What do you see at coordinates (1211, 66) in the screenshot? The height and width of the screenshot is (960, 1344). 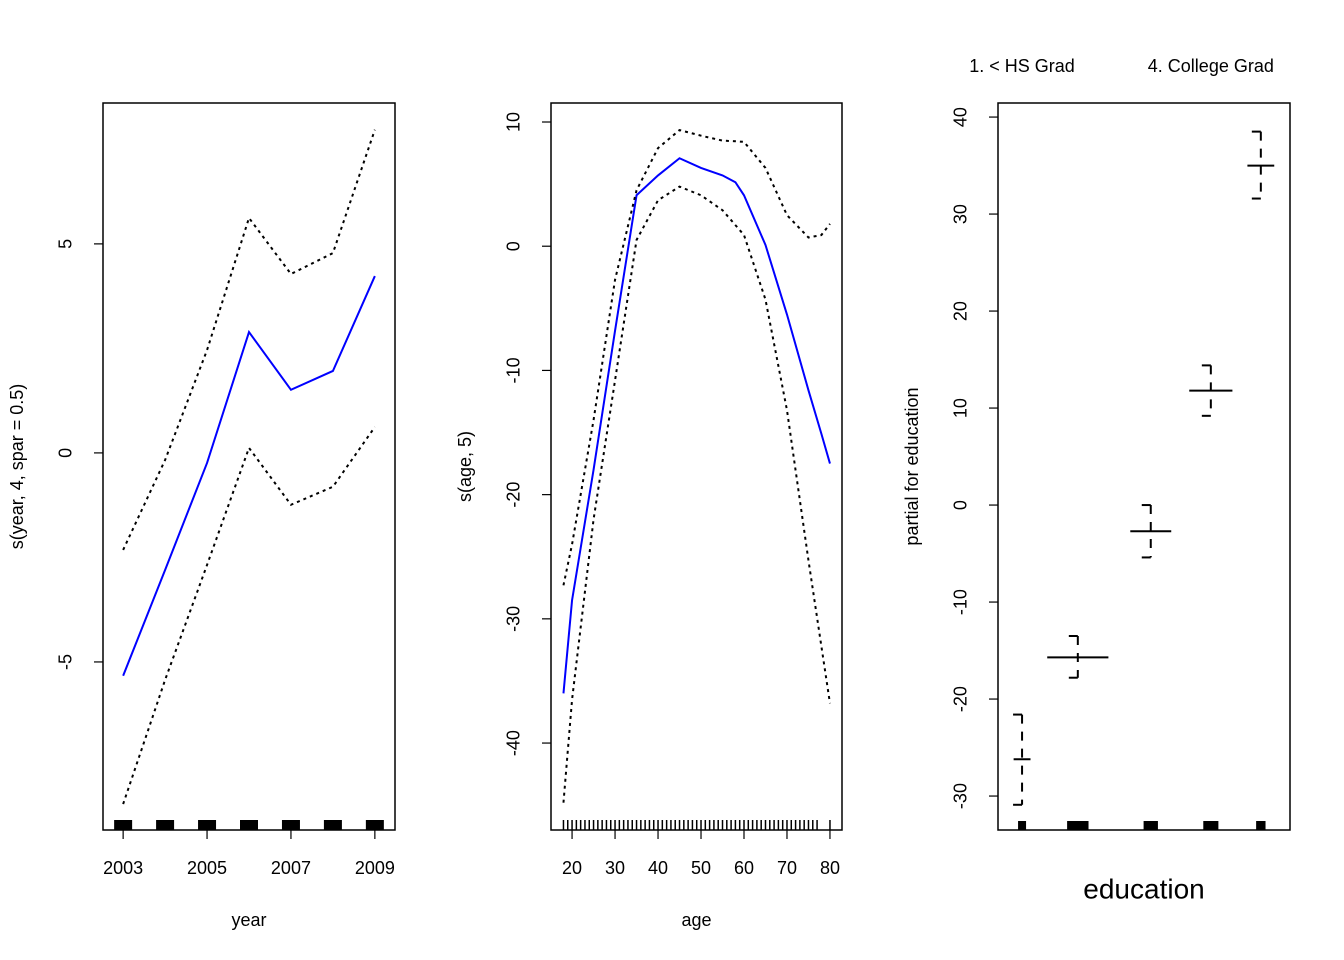 I see `level-label: 4. College Grad` at bounding box center [1211, 66].